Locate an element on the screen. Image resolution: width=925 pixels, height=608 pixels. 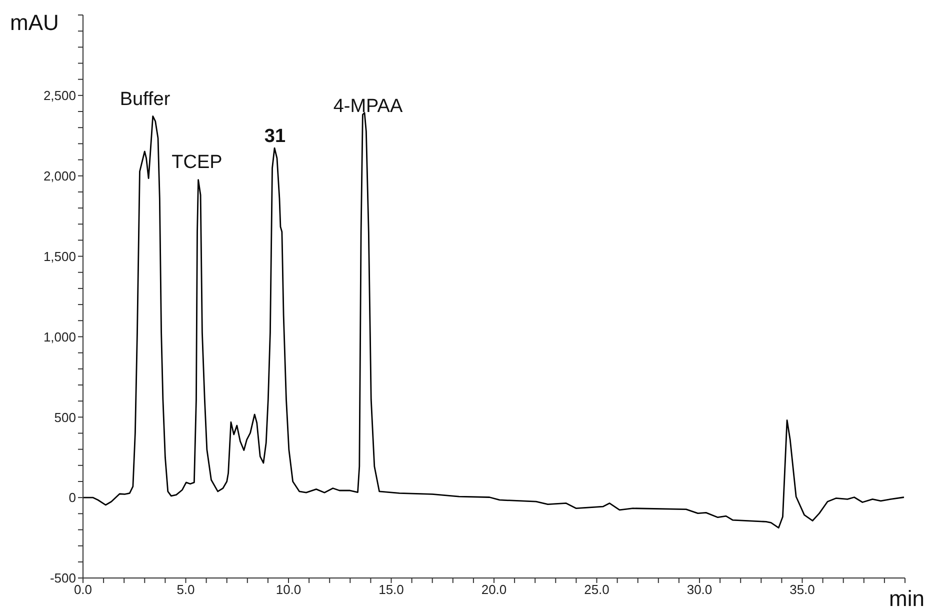
y-tick-label: 1,000 is located at coordinates (59, 336).